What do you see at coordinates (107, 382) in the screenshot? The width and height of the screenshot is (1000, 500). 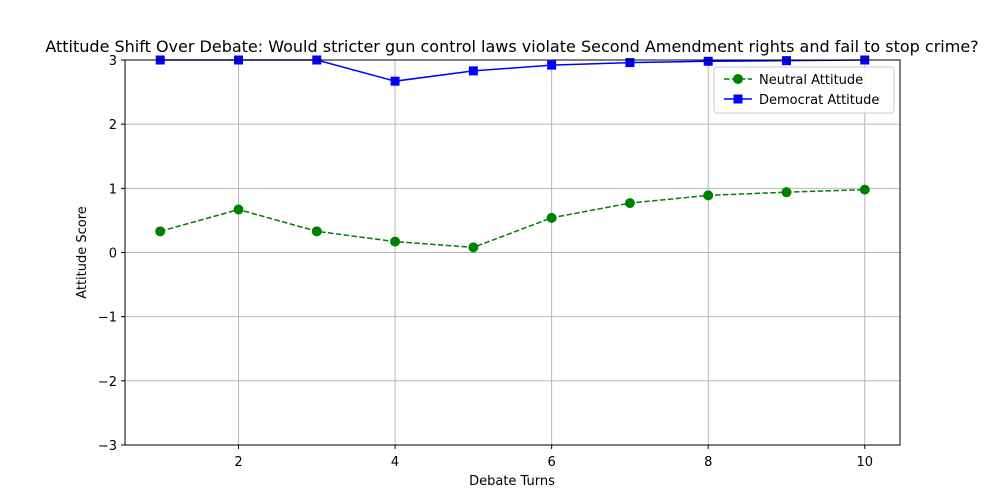 I see `y-tick-label: −2` at bounding box center [107, 382].